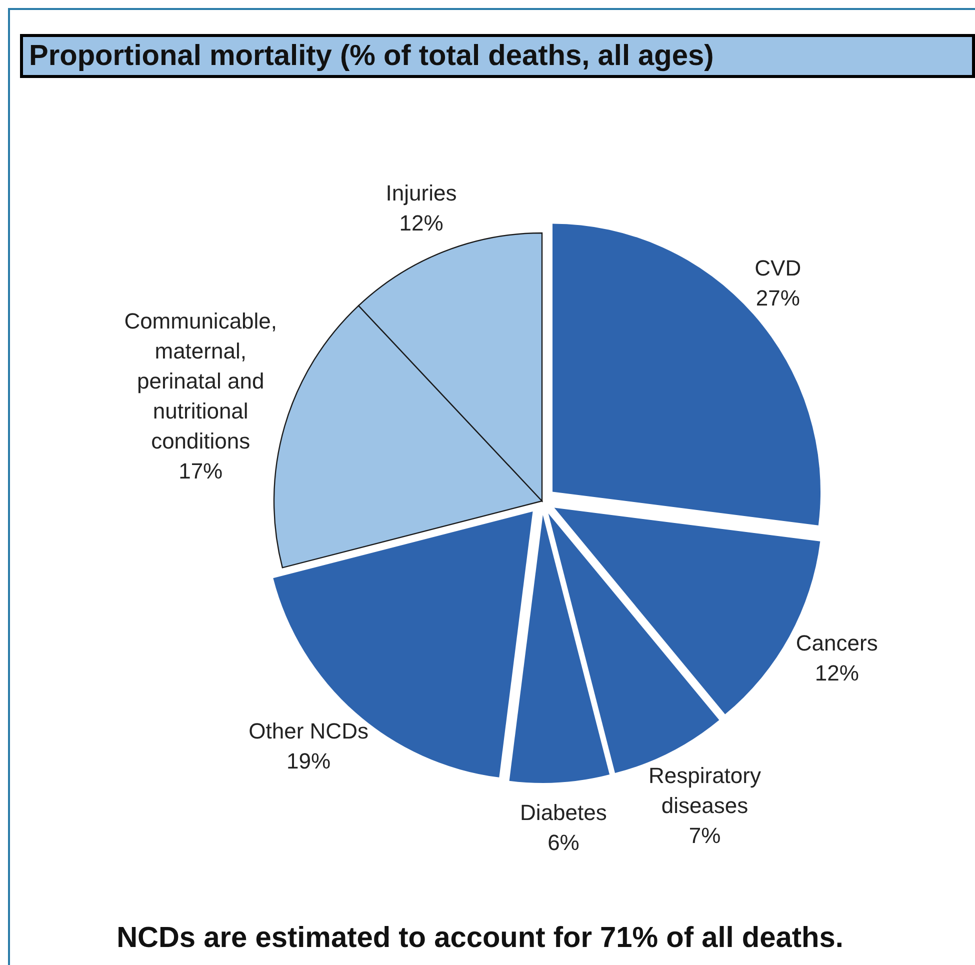 The width and height of the screenshot is (975, 965). I want to click on data-label: 6%, so click(564, 842).